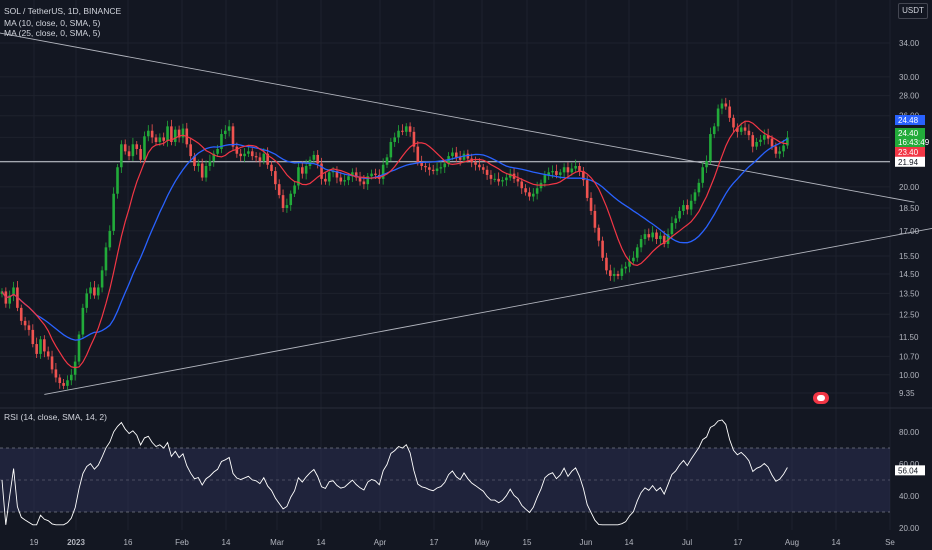  Describe the element at coordinates (52, 23) in the screenshot. I see `ma10-legend: MA (10, close, 0, SMA, 5)` at that location.